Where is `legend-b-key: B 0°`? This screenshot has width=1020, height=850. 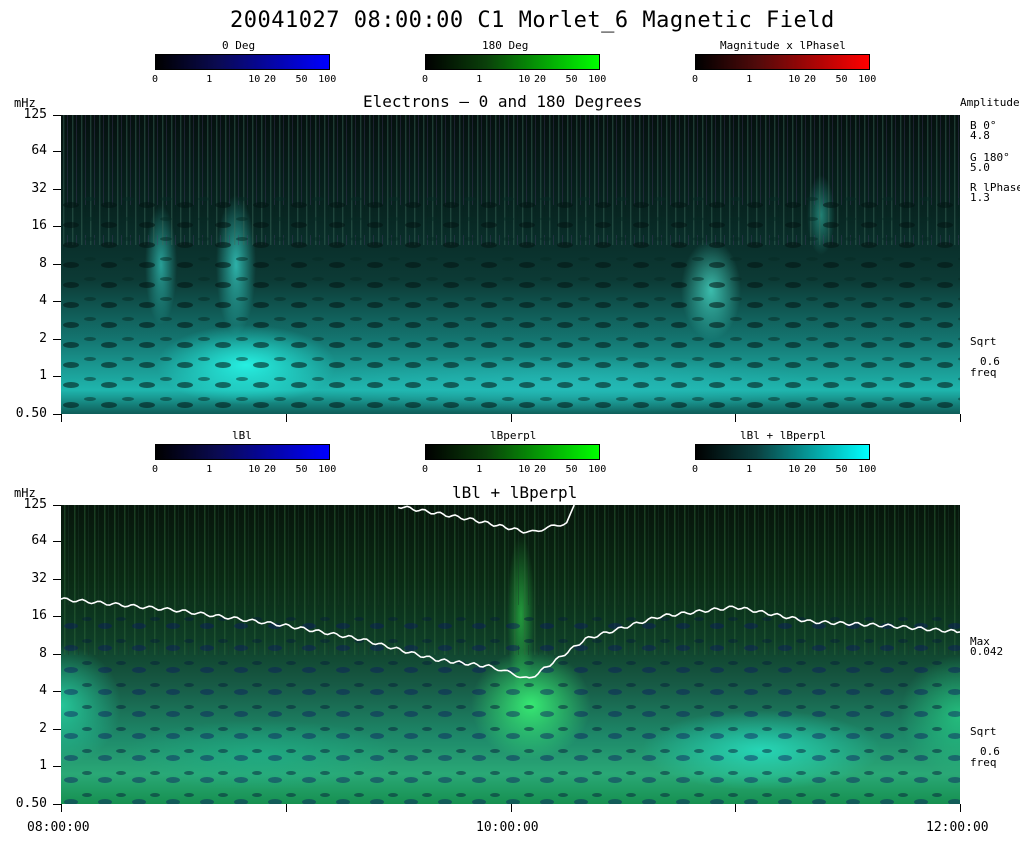 legend-b-key: B 0° is located at coordinates (983, 125).